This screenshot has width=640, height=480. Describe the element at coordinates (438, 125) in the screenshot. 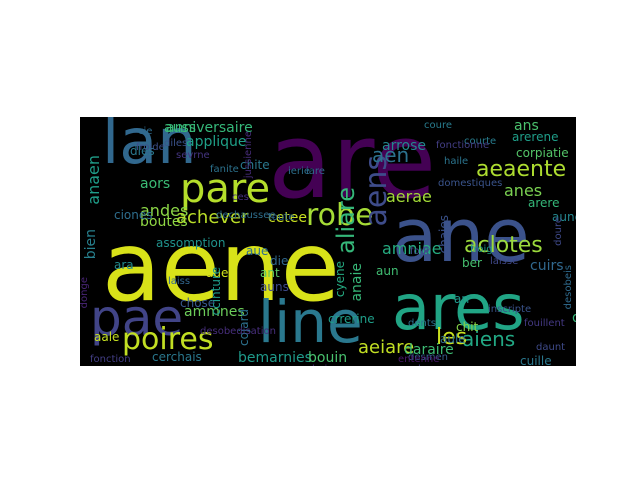

I see `cloud-word: coure` at that location.